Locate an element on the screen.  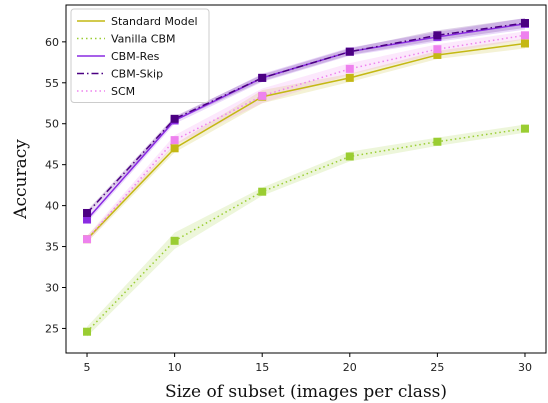
x-axis-ticks: 5 10 15 20 25 30 is located at coordinates (308, 363).